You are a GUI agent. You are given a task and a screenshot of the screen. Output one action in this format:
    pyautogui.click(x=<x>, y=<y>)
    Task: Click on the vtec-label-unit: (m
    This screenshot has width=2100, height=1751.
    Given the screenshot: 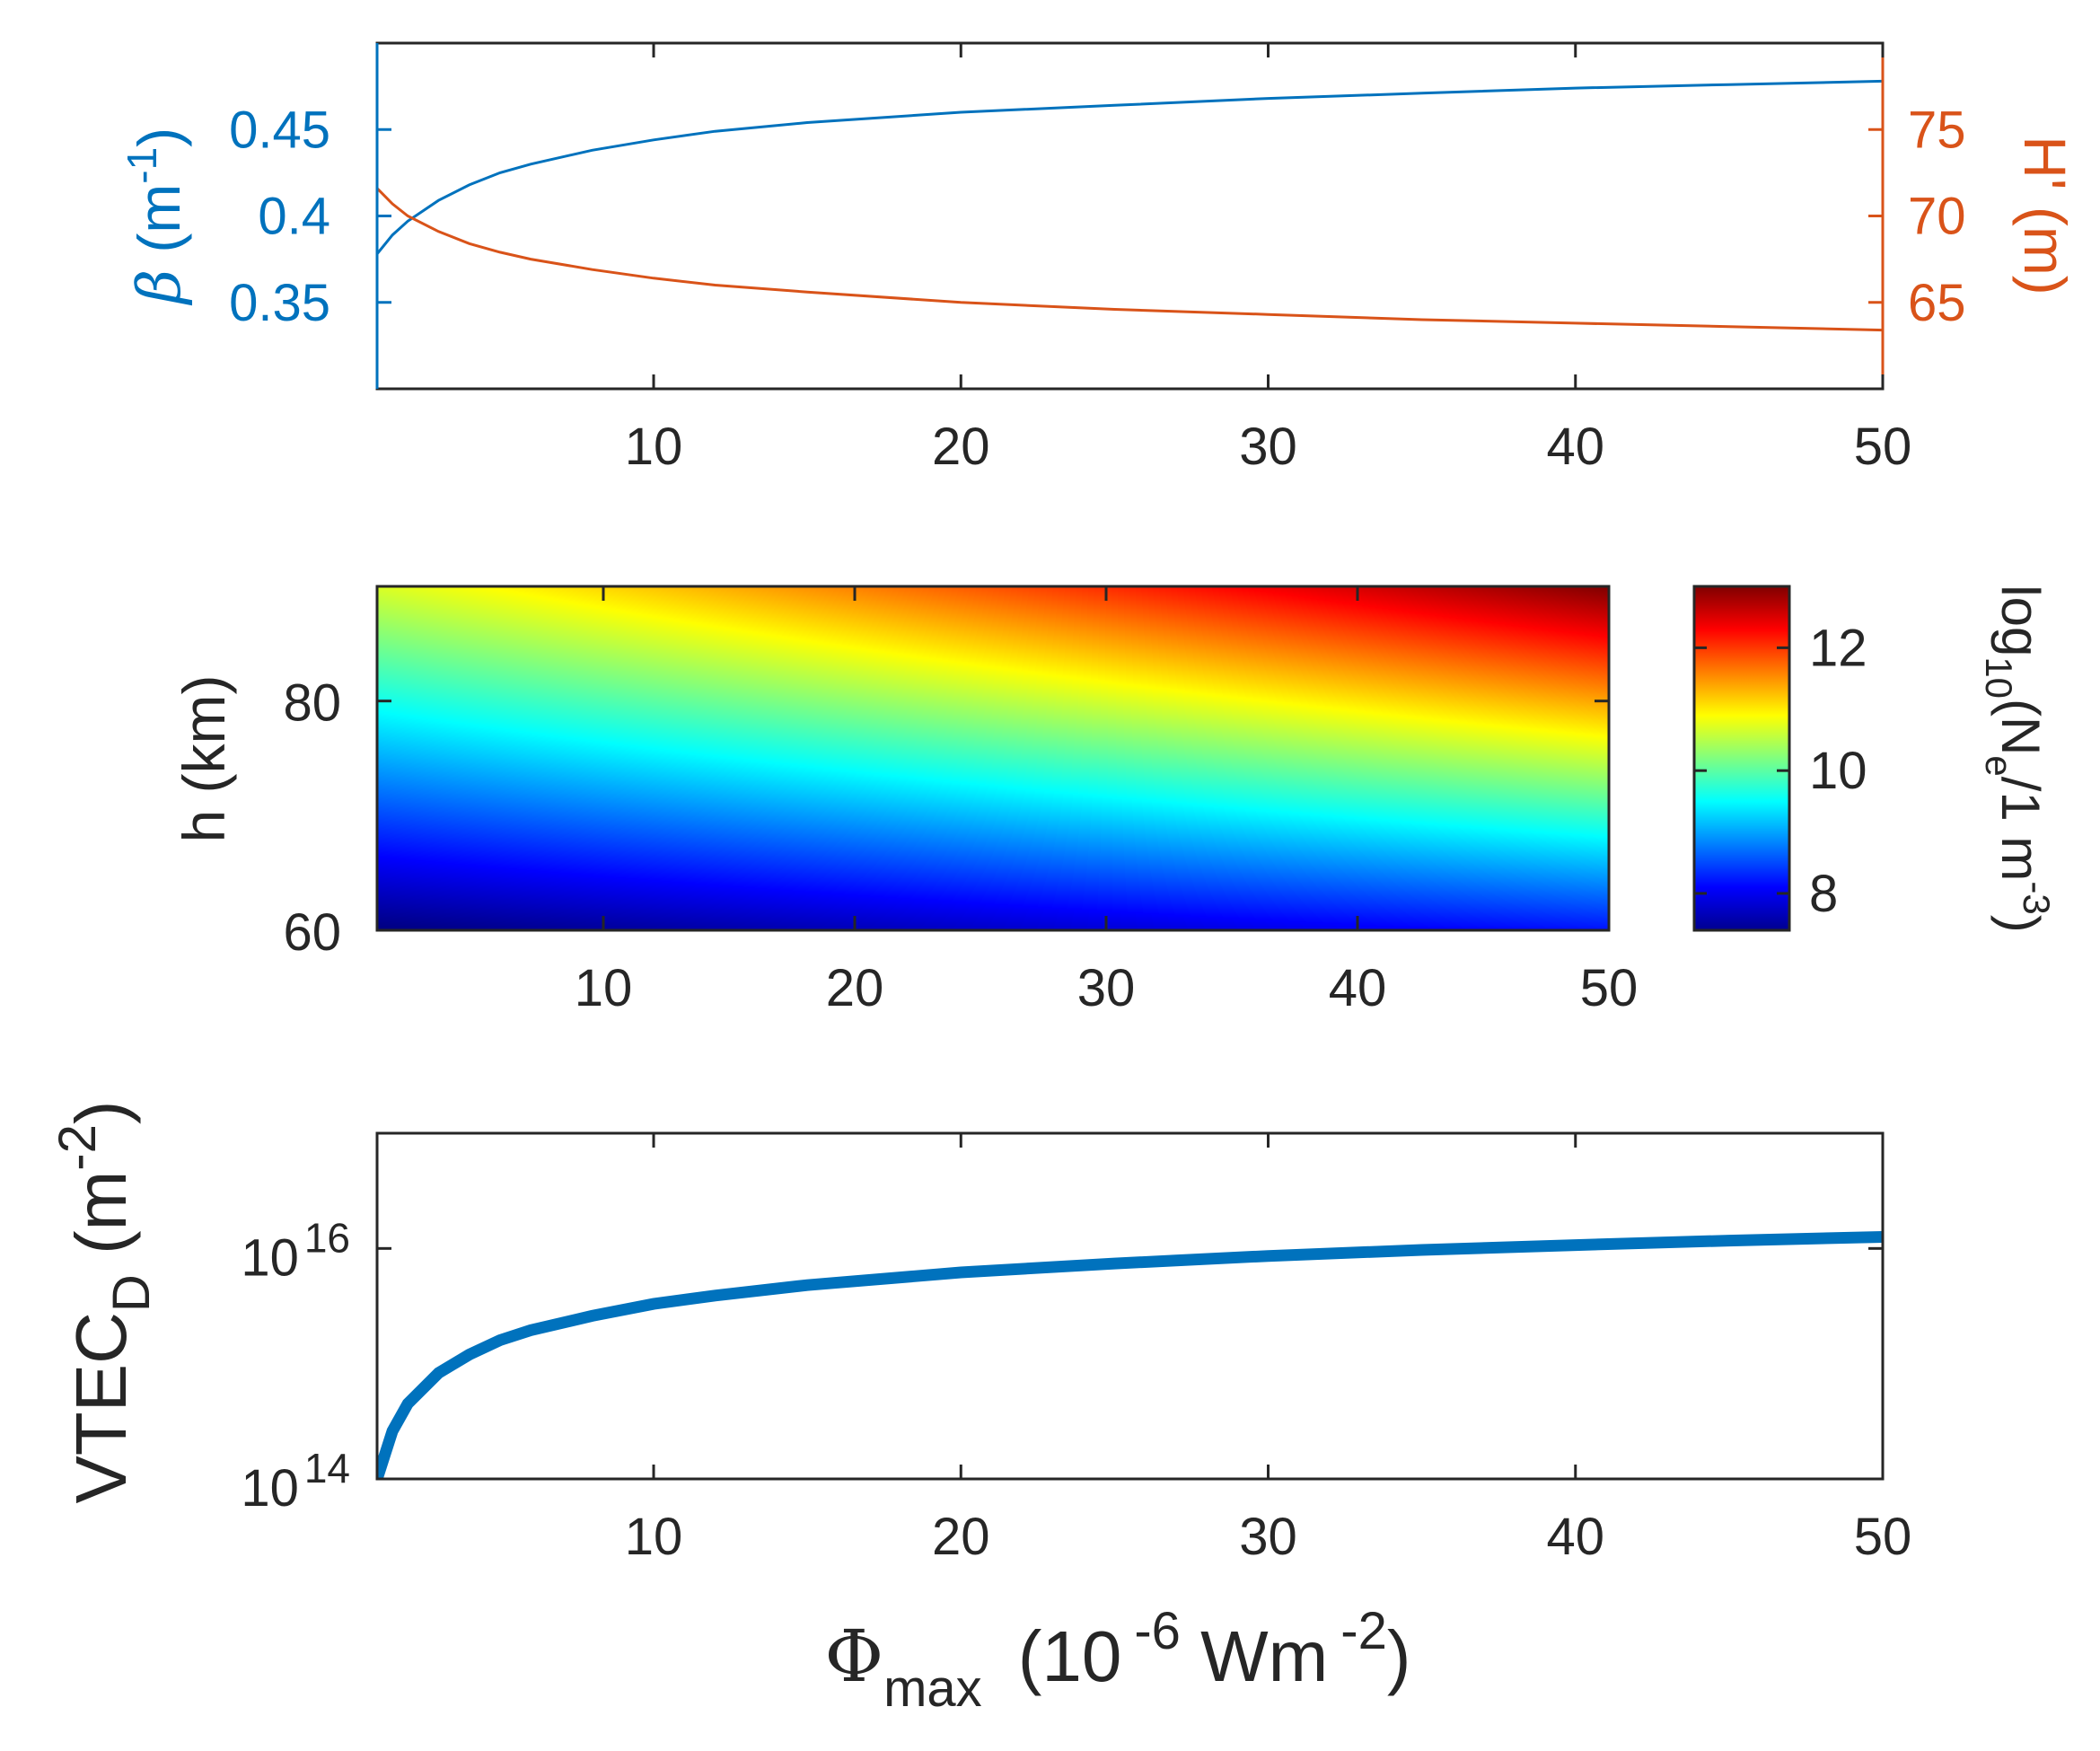 What is the action you would take?
    pyautogui.click(x=101, y=1223)
    